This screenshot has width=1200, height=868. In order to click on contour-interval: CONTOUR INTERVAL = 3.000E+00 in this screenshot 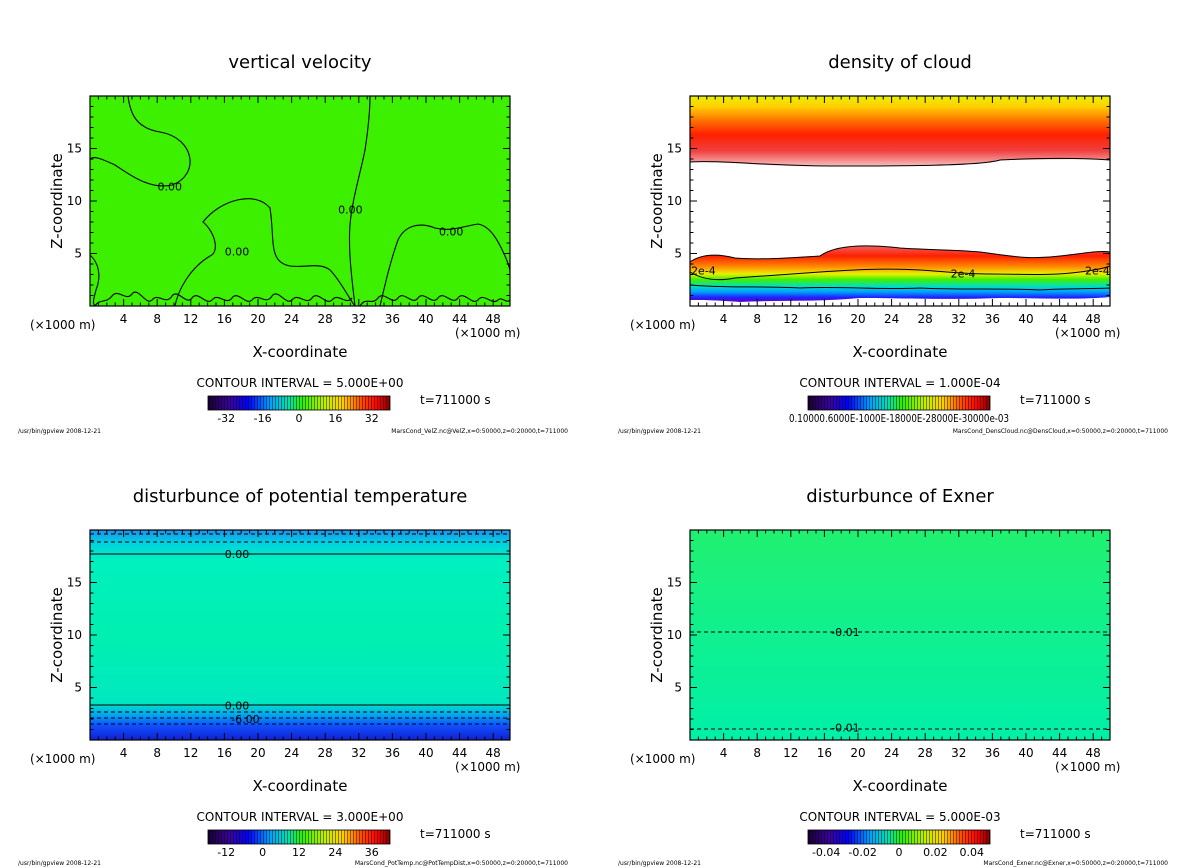, I will do `click(300, 817)`.